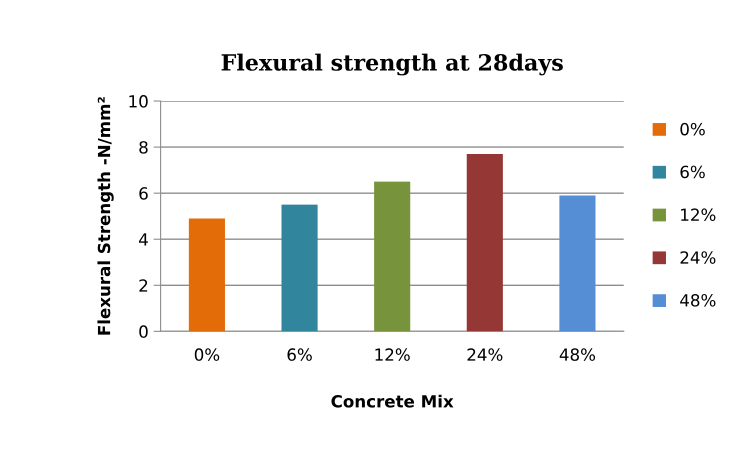 The image size is (747, 470). I want to click on legend-label: 12%, so click(698, 215).